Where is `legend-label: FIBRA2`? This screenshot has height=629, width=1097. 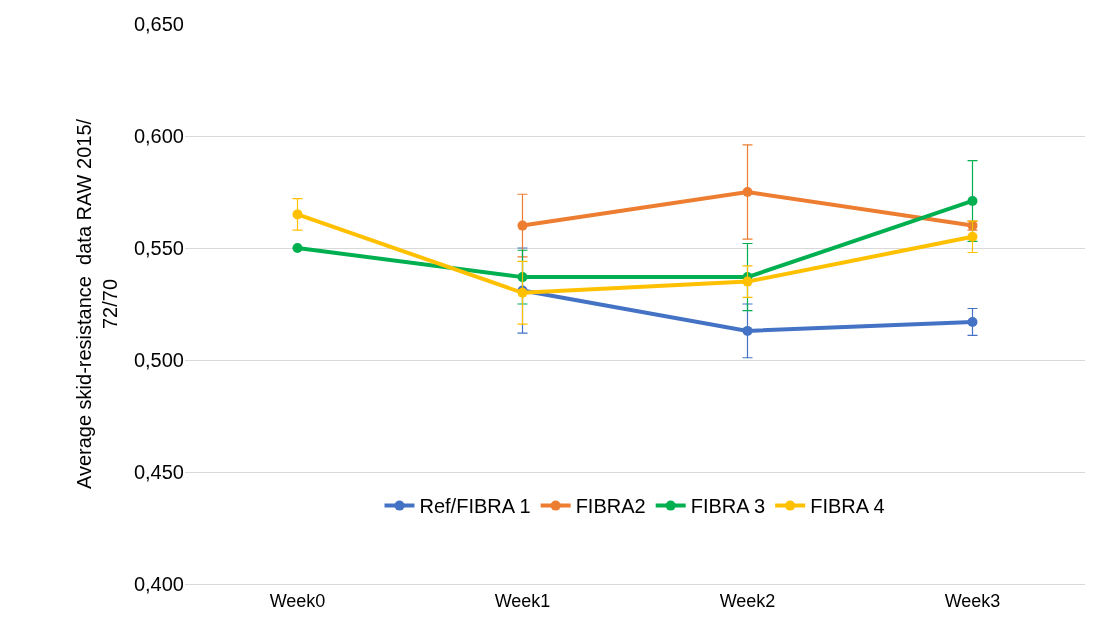
legend-label: FIBRA2 is located at coordinates (610, 506).